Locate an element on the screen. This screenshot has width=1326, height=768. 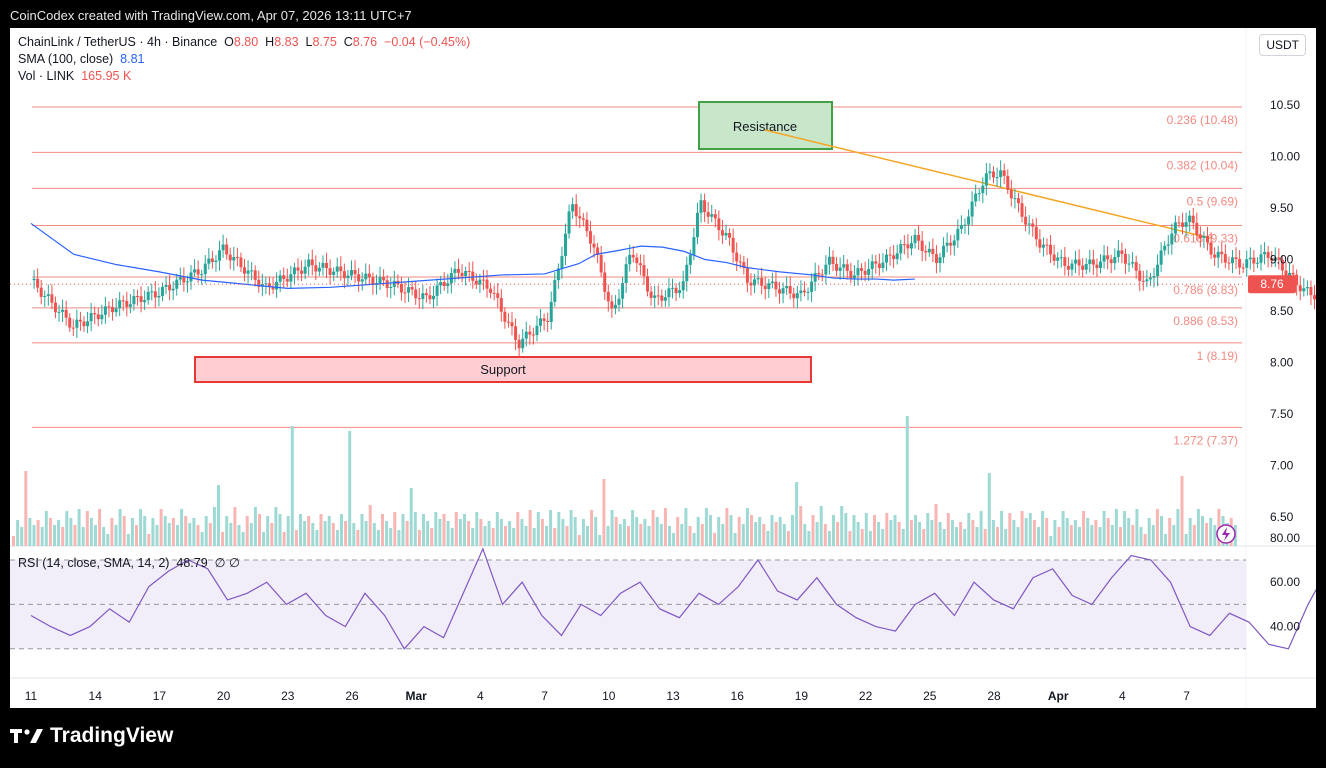
low-value: 8.75 is located at coordinates (324, 42).